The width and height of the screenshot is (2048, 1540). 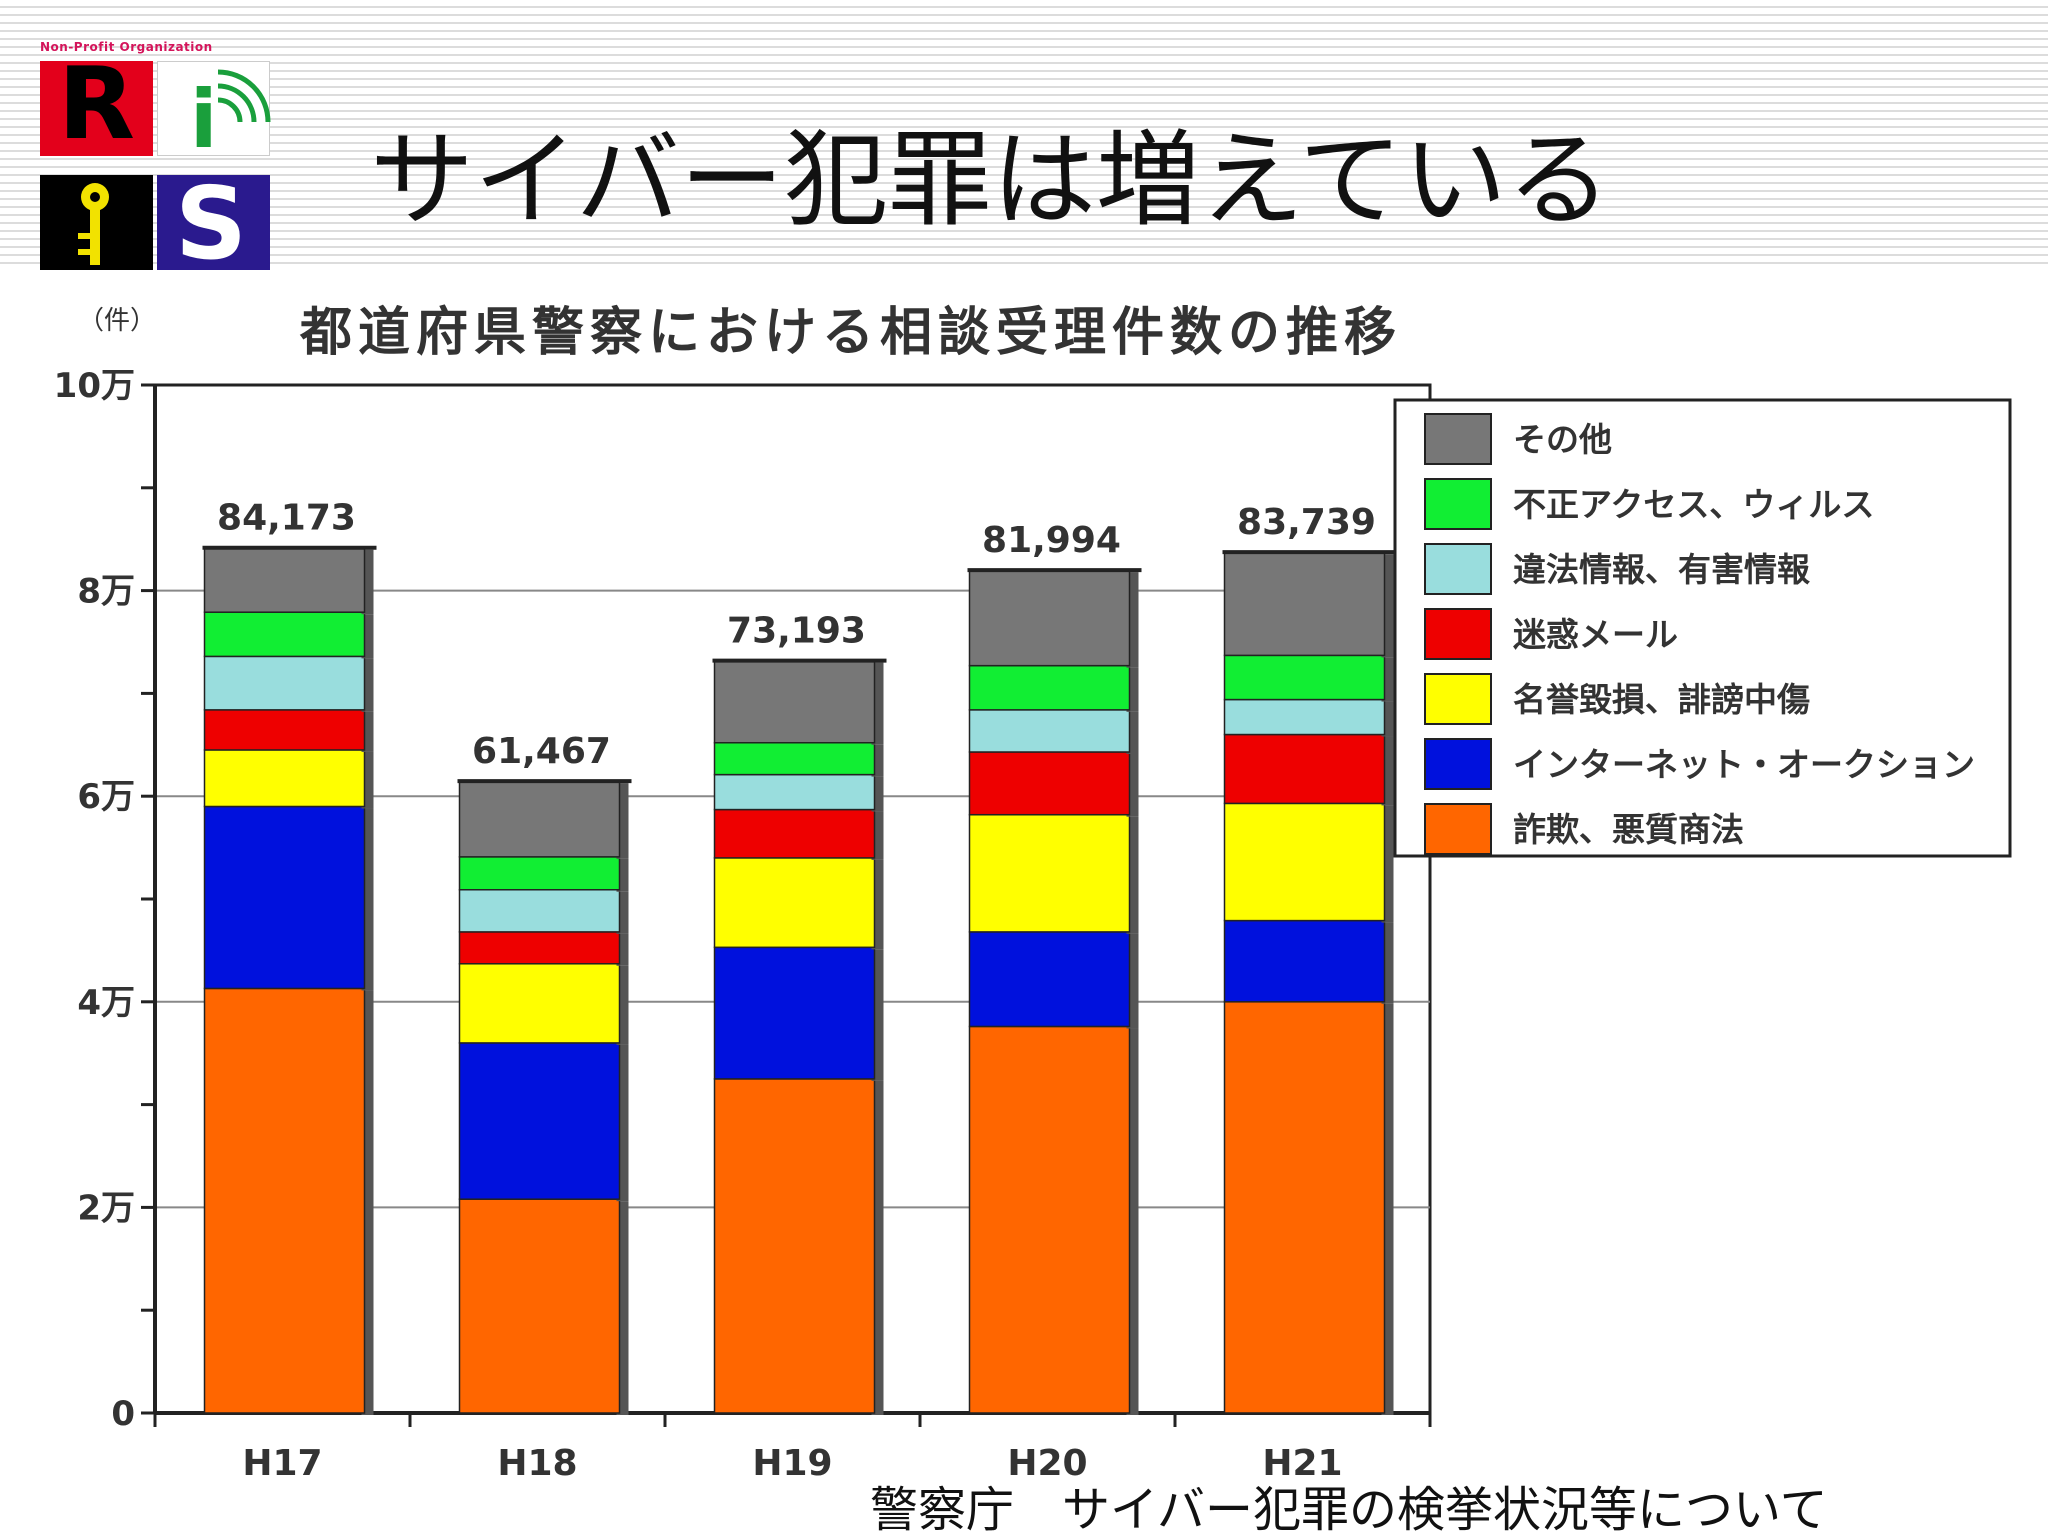 I want to click on x-tick-label-H21: H21, so click(x=1302, y=1463).